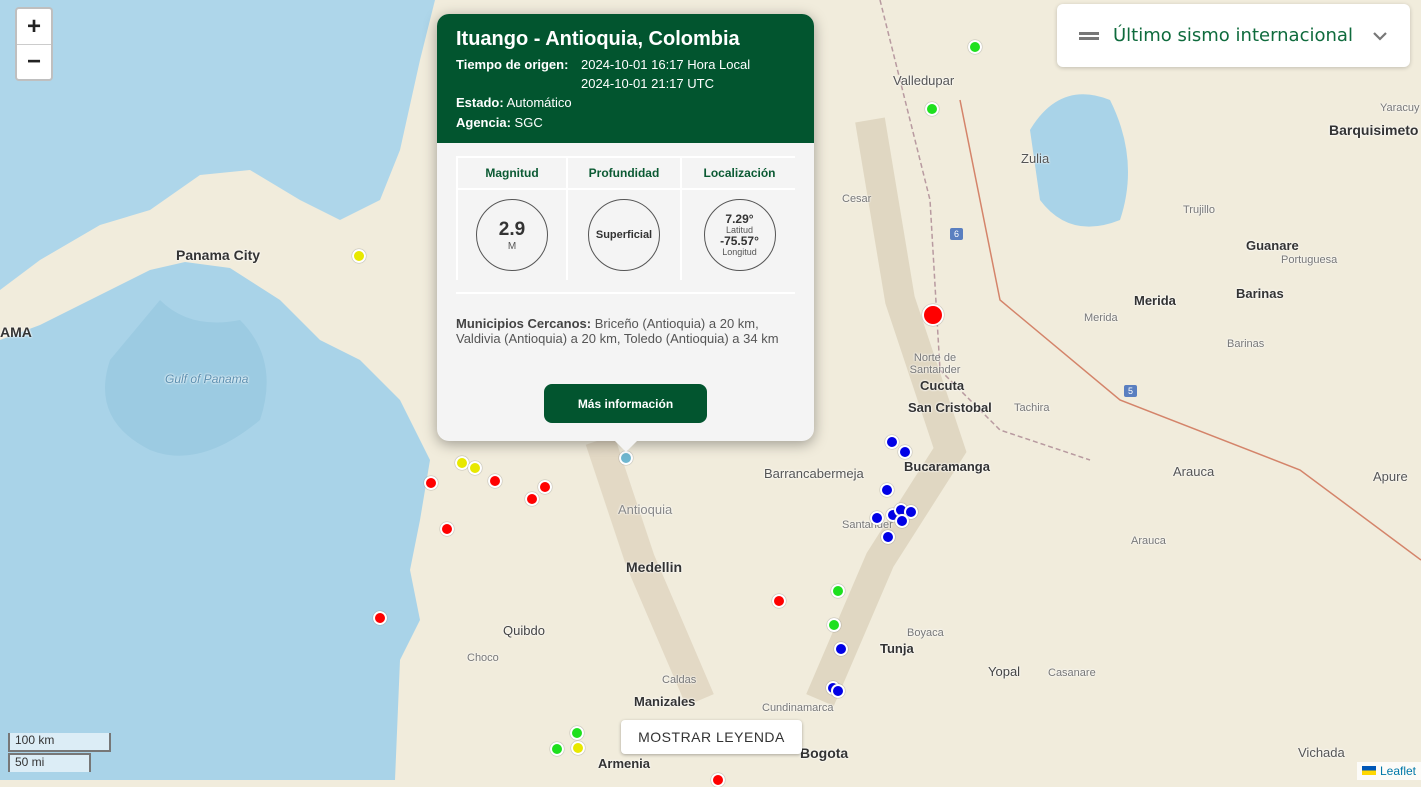  I want to click on map-label: Boyaca, so click(925, 633).